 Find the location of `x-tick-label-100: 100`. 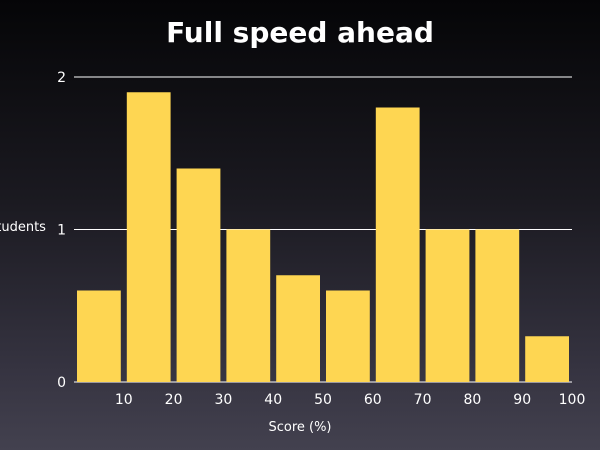

x-tick-label-100: 100 is located at coordinates (572, 400).